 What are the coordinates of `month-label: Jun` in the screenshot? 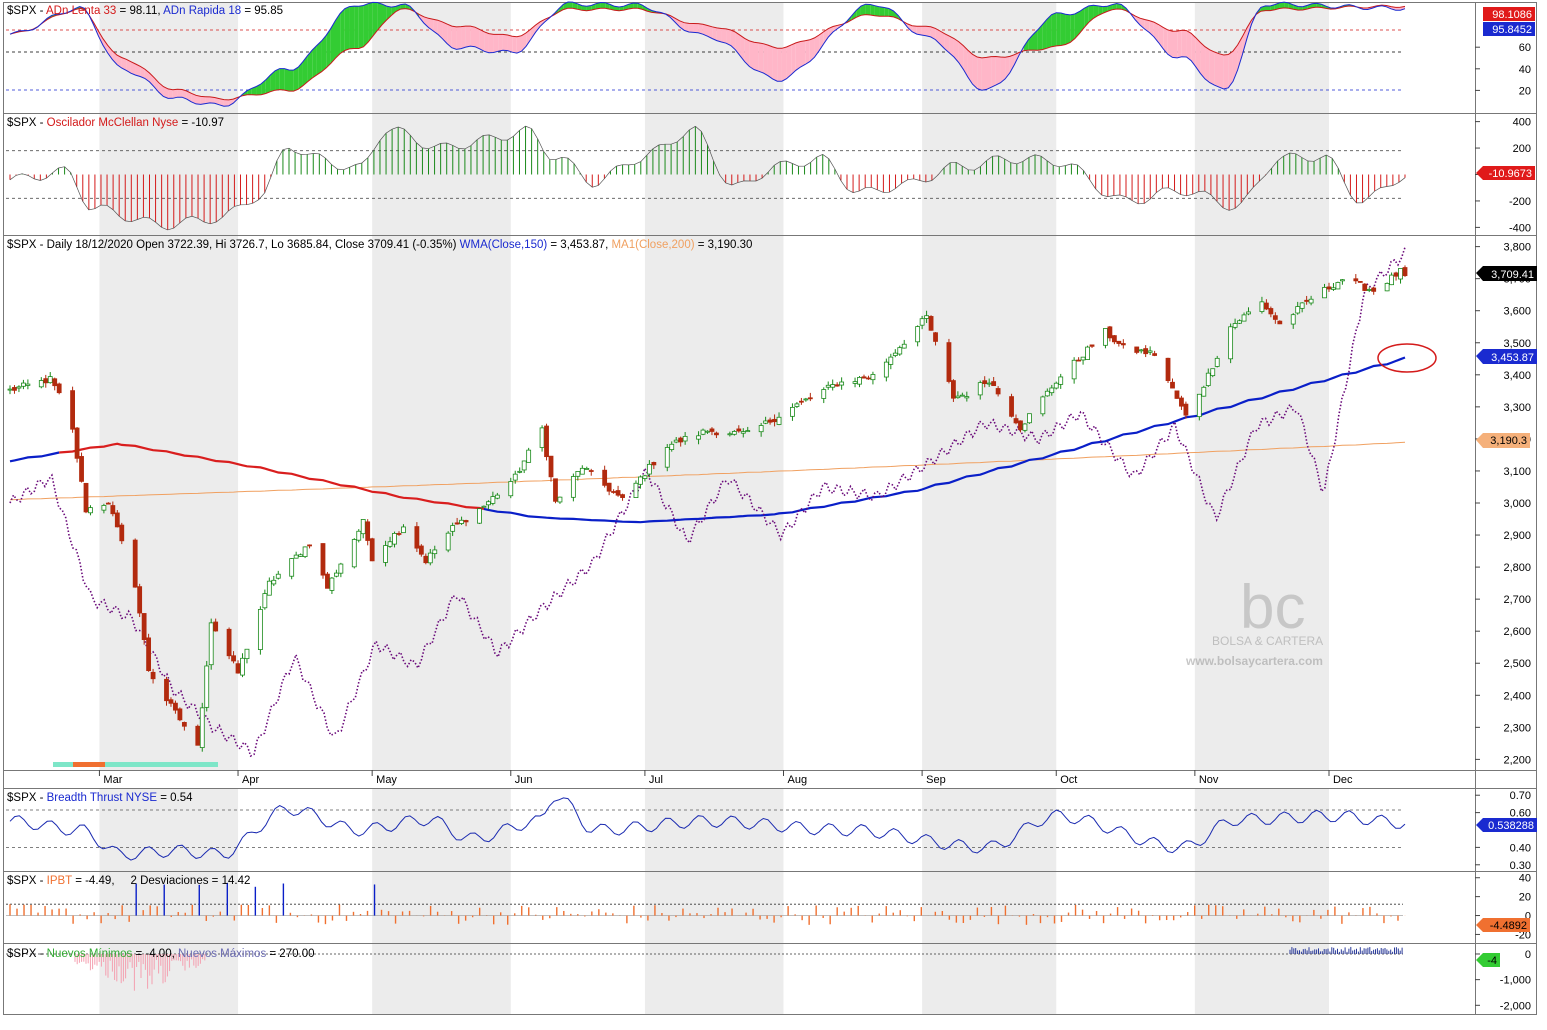 It's located at (524, 780).